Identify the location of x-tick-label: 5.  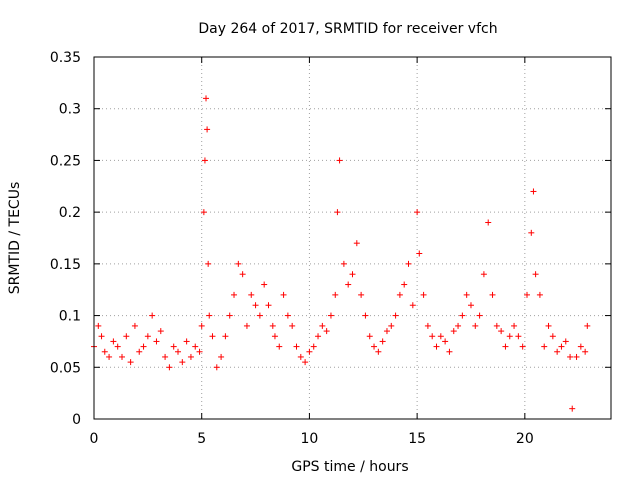
(201, 439).